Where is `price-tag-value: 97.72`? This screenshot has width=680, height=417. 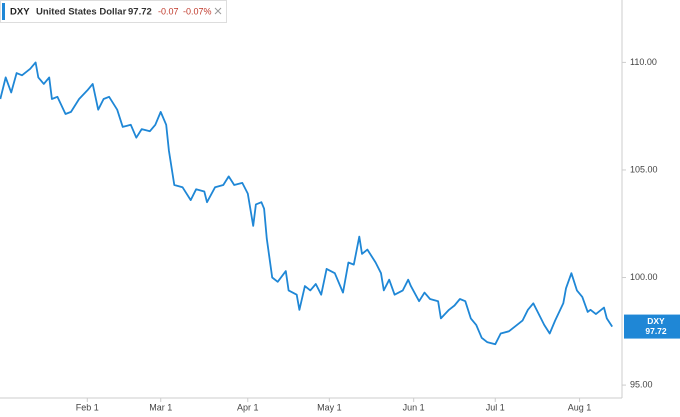 price-tag-value: 97.72 is located at coordinates (656, 331).